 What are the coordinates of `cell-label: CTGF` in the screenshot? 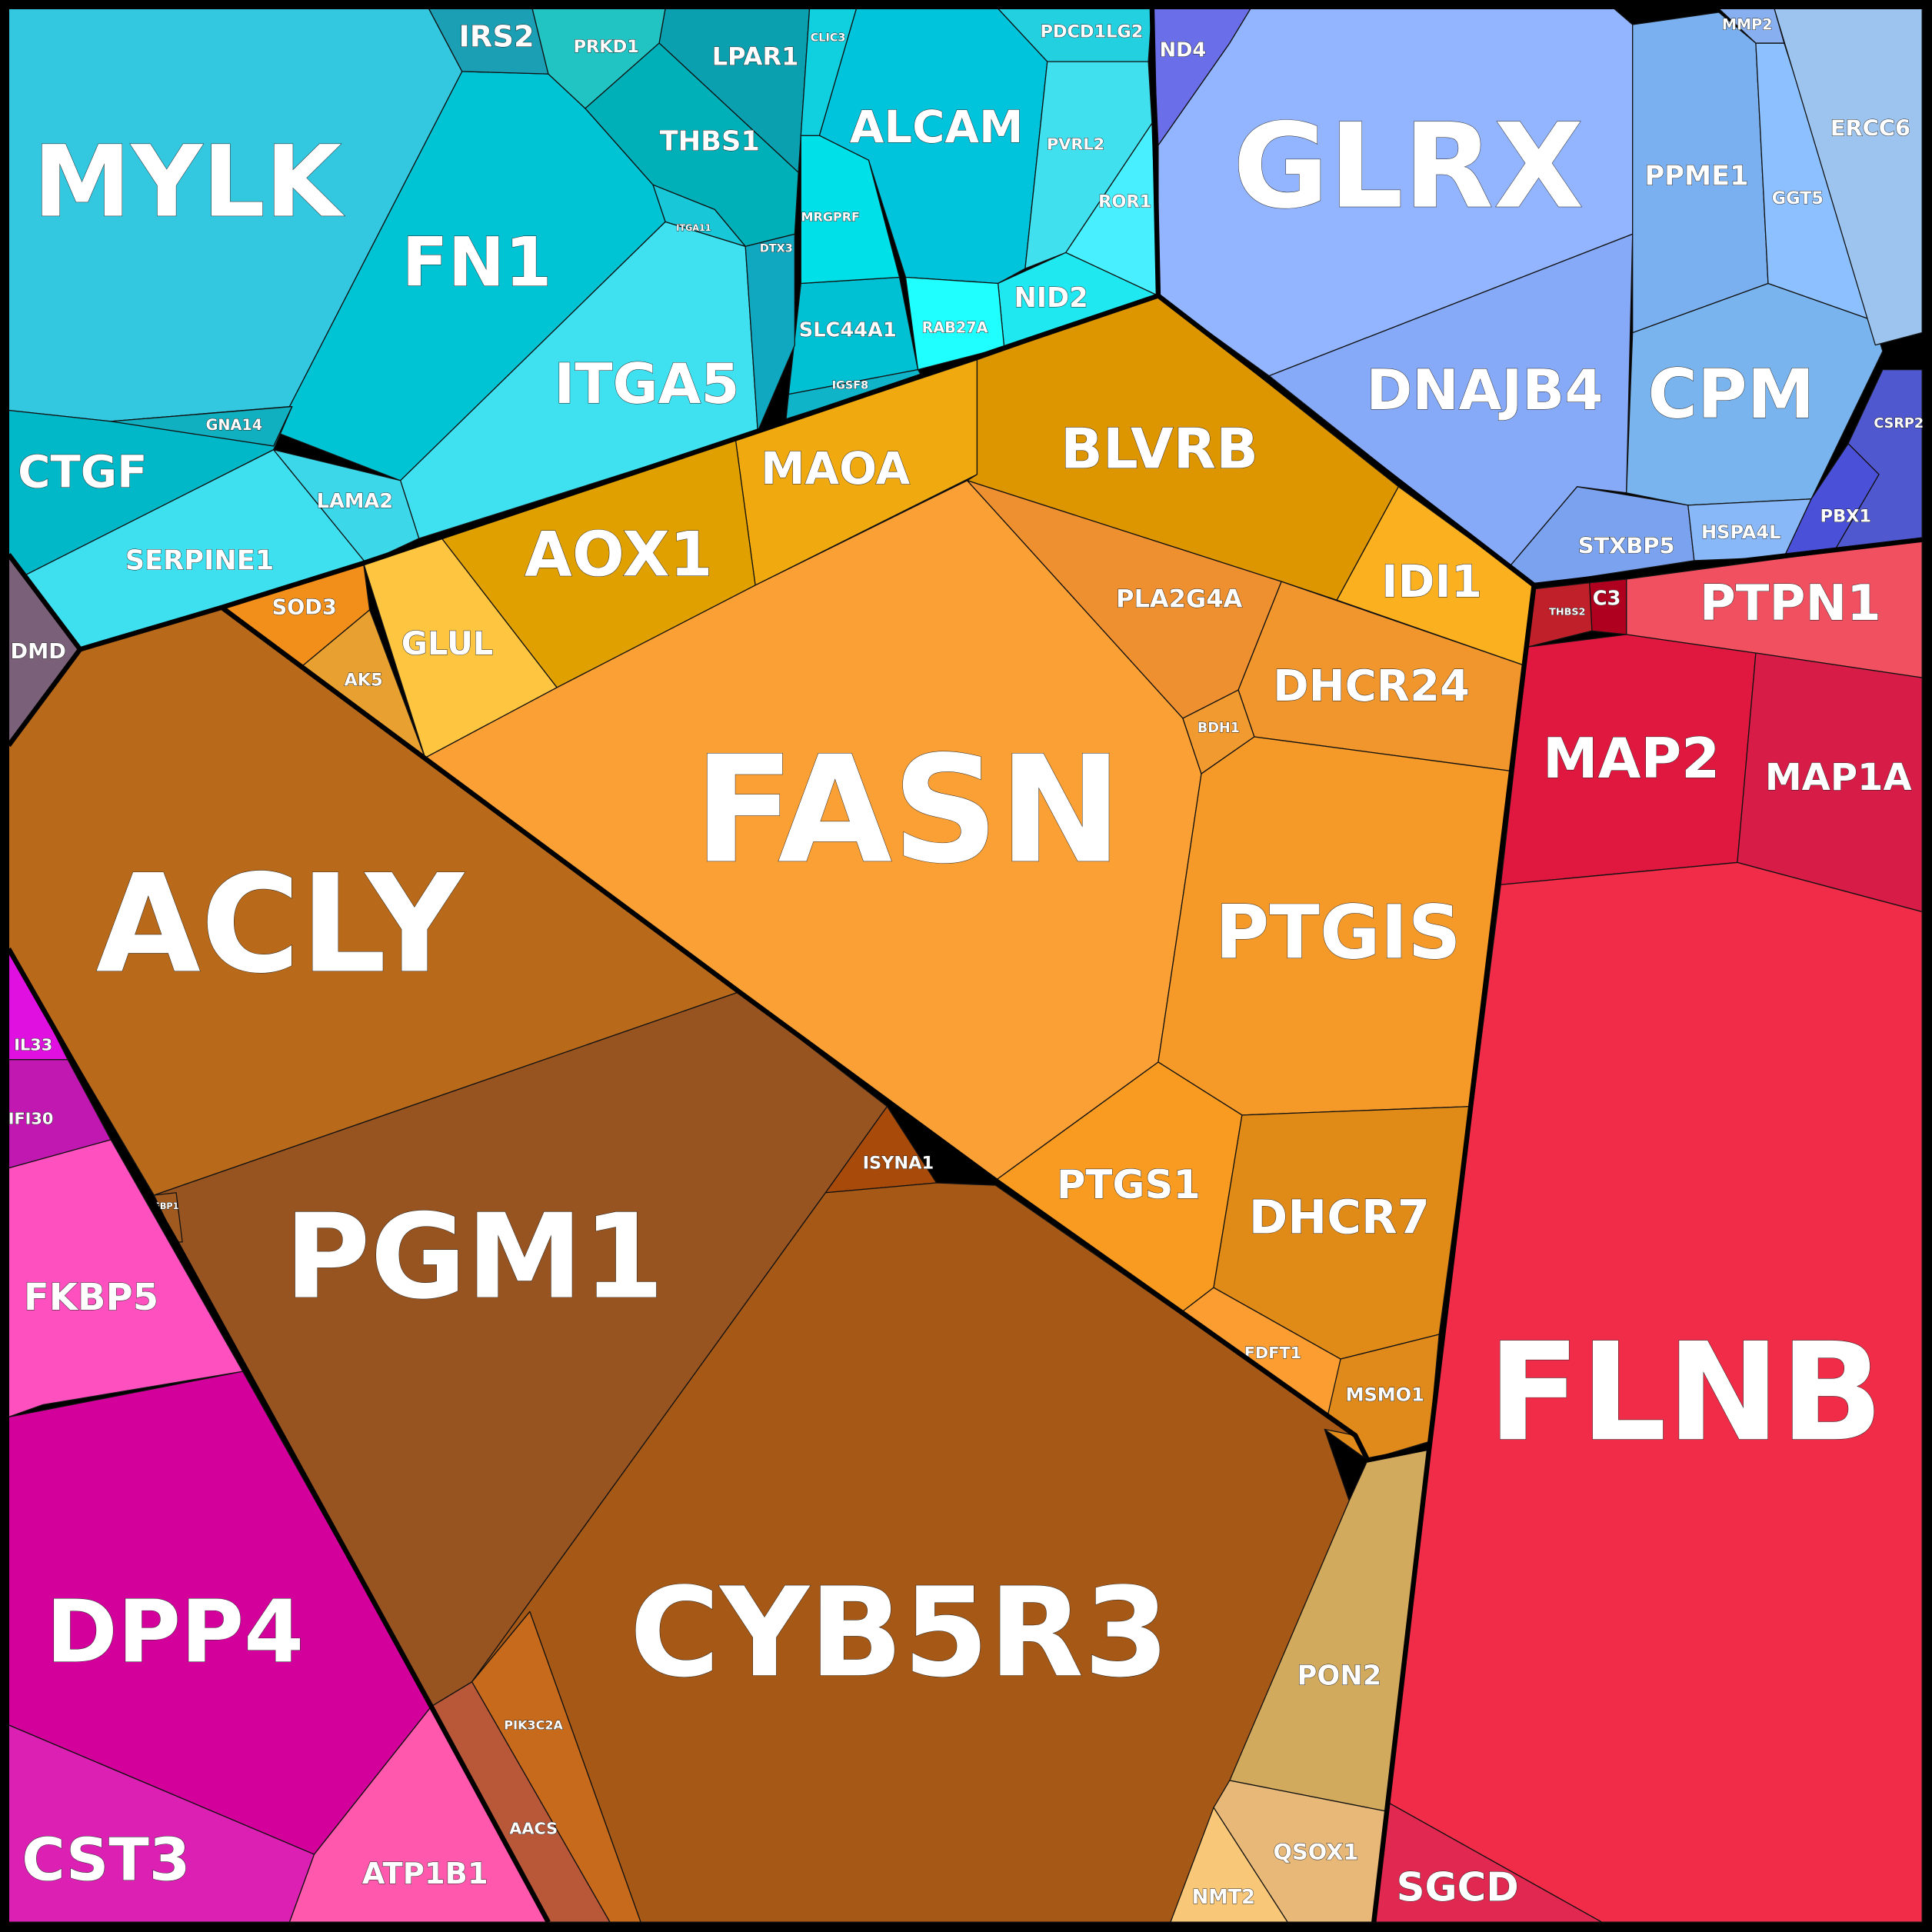 It's located at (82, 472).